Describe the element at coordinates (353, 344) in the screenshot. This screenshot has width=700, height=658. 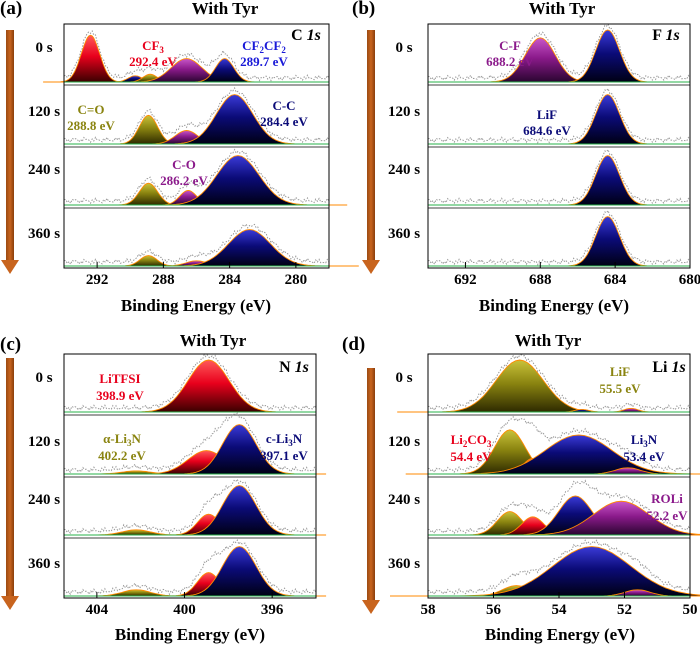
I see `panel-letter: (d)` at that location.